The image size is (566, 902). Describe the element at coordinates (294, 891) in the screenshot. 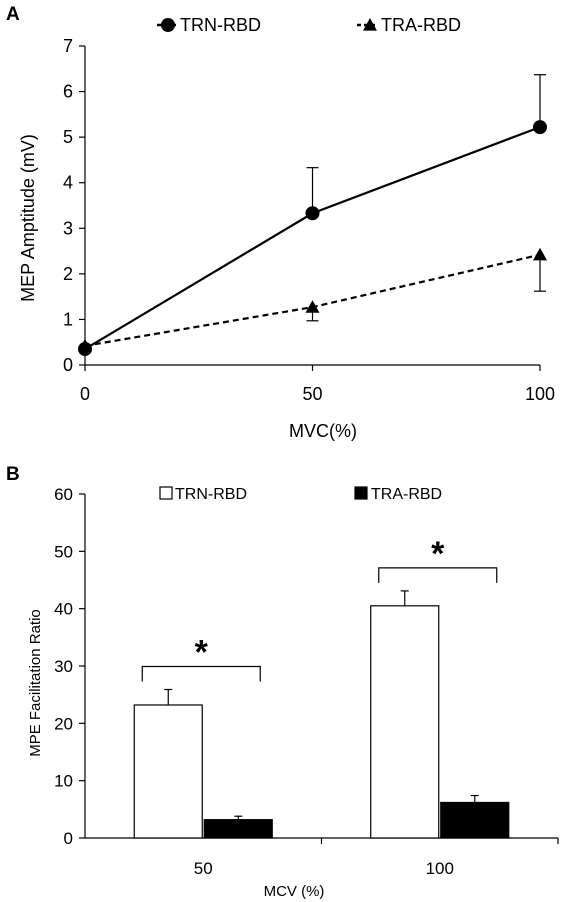

I see `chart-b-x-axis-label: MCV (%)` at that location.